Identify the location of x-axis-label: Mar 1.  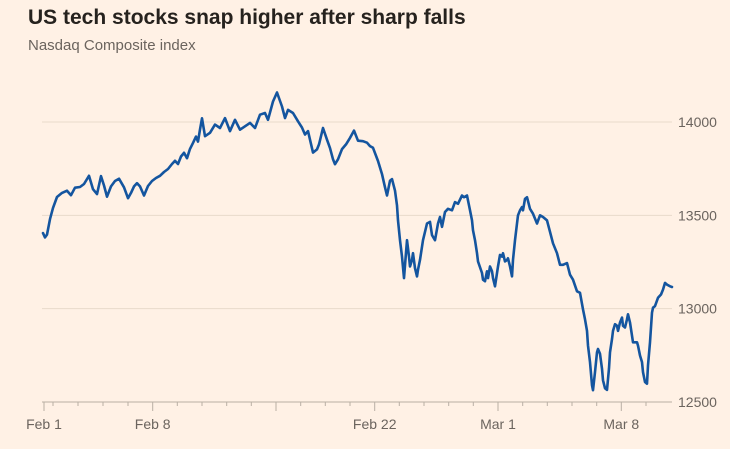
(498, 424).